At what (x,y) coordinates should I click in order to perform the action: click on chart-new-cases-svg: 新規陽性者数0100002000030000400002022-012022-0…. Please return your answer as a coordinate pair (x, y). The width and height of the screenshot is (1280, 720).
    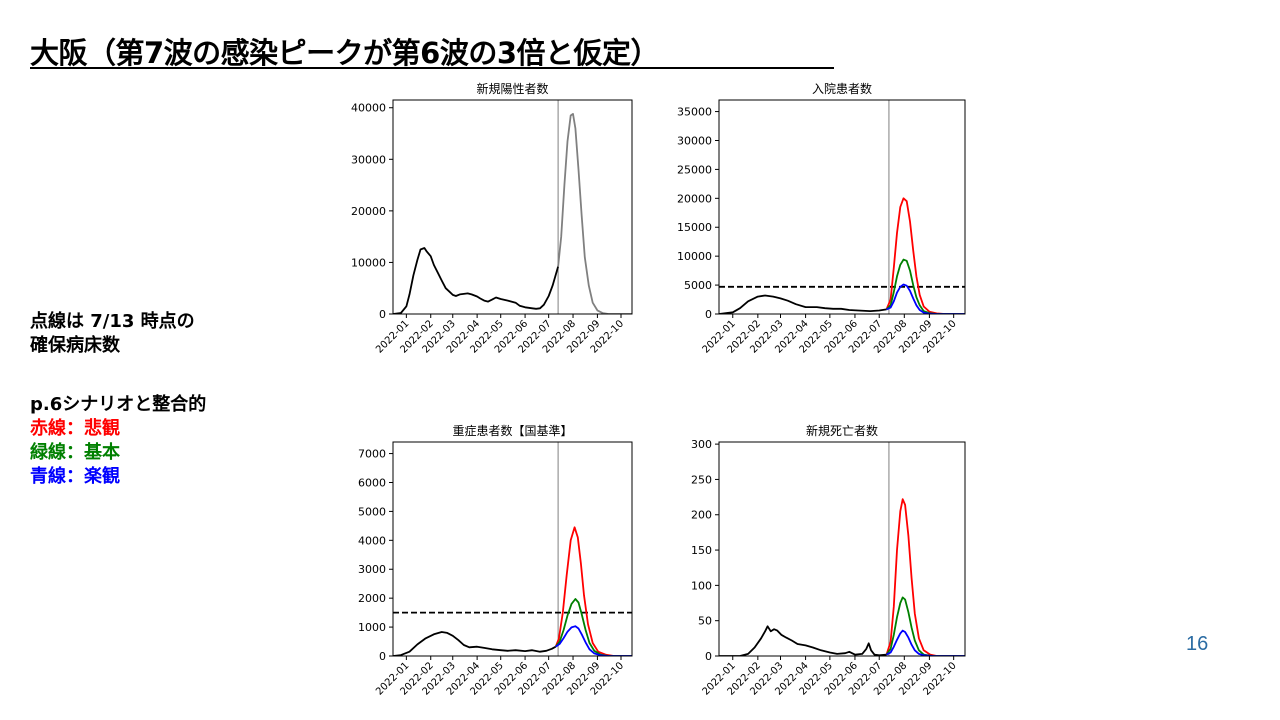
    Looking at the image, I should click on (492, 218).